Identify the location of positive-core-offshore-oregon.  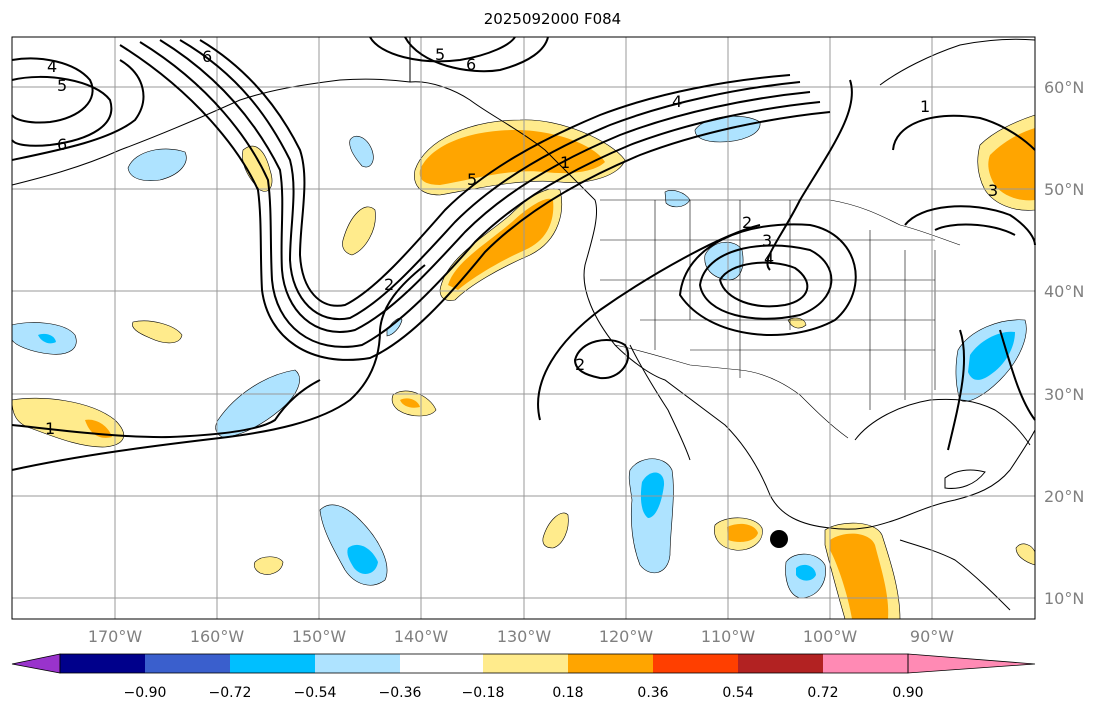
(501, 244).